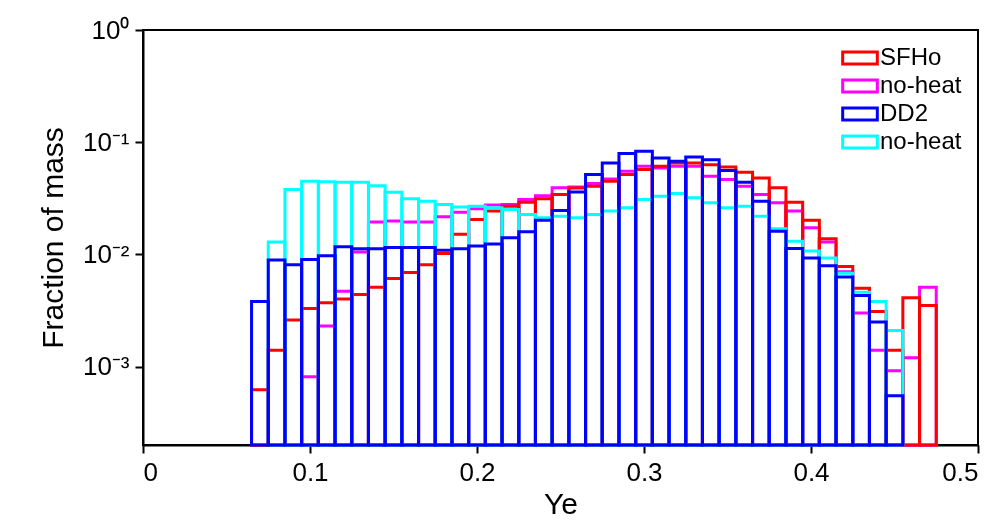 The width and height of the screenshot is (1004, 531). What do you see at coordinates (644, 471) in the screenshot?
I see `x-tick-label: 0.3` at bounding box center [644, 471].